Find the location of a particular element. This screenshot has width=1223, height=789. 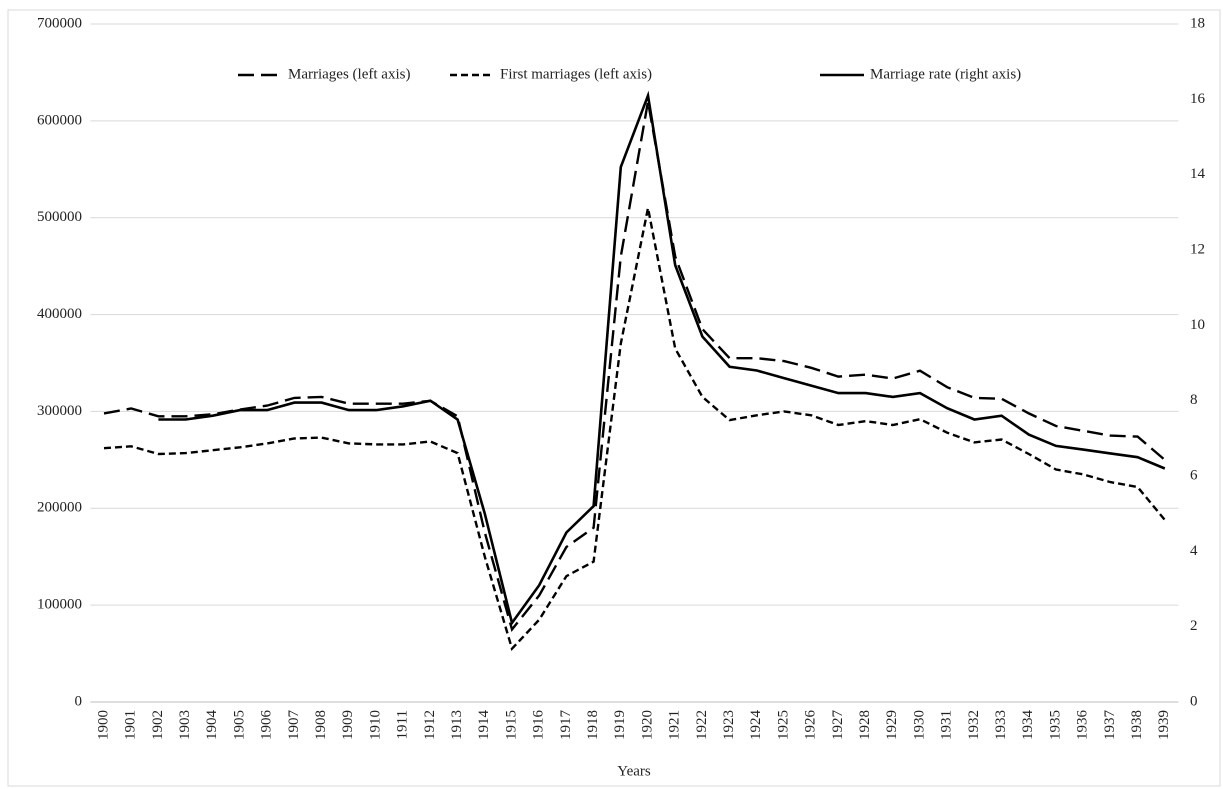

y-tick-label: 0 is located at coordinates (79, 701).